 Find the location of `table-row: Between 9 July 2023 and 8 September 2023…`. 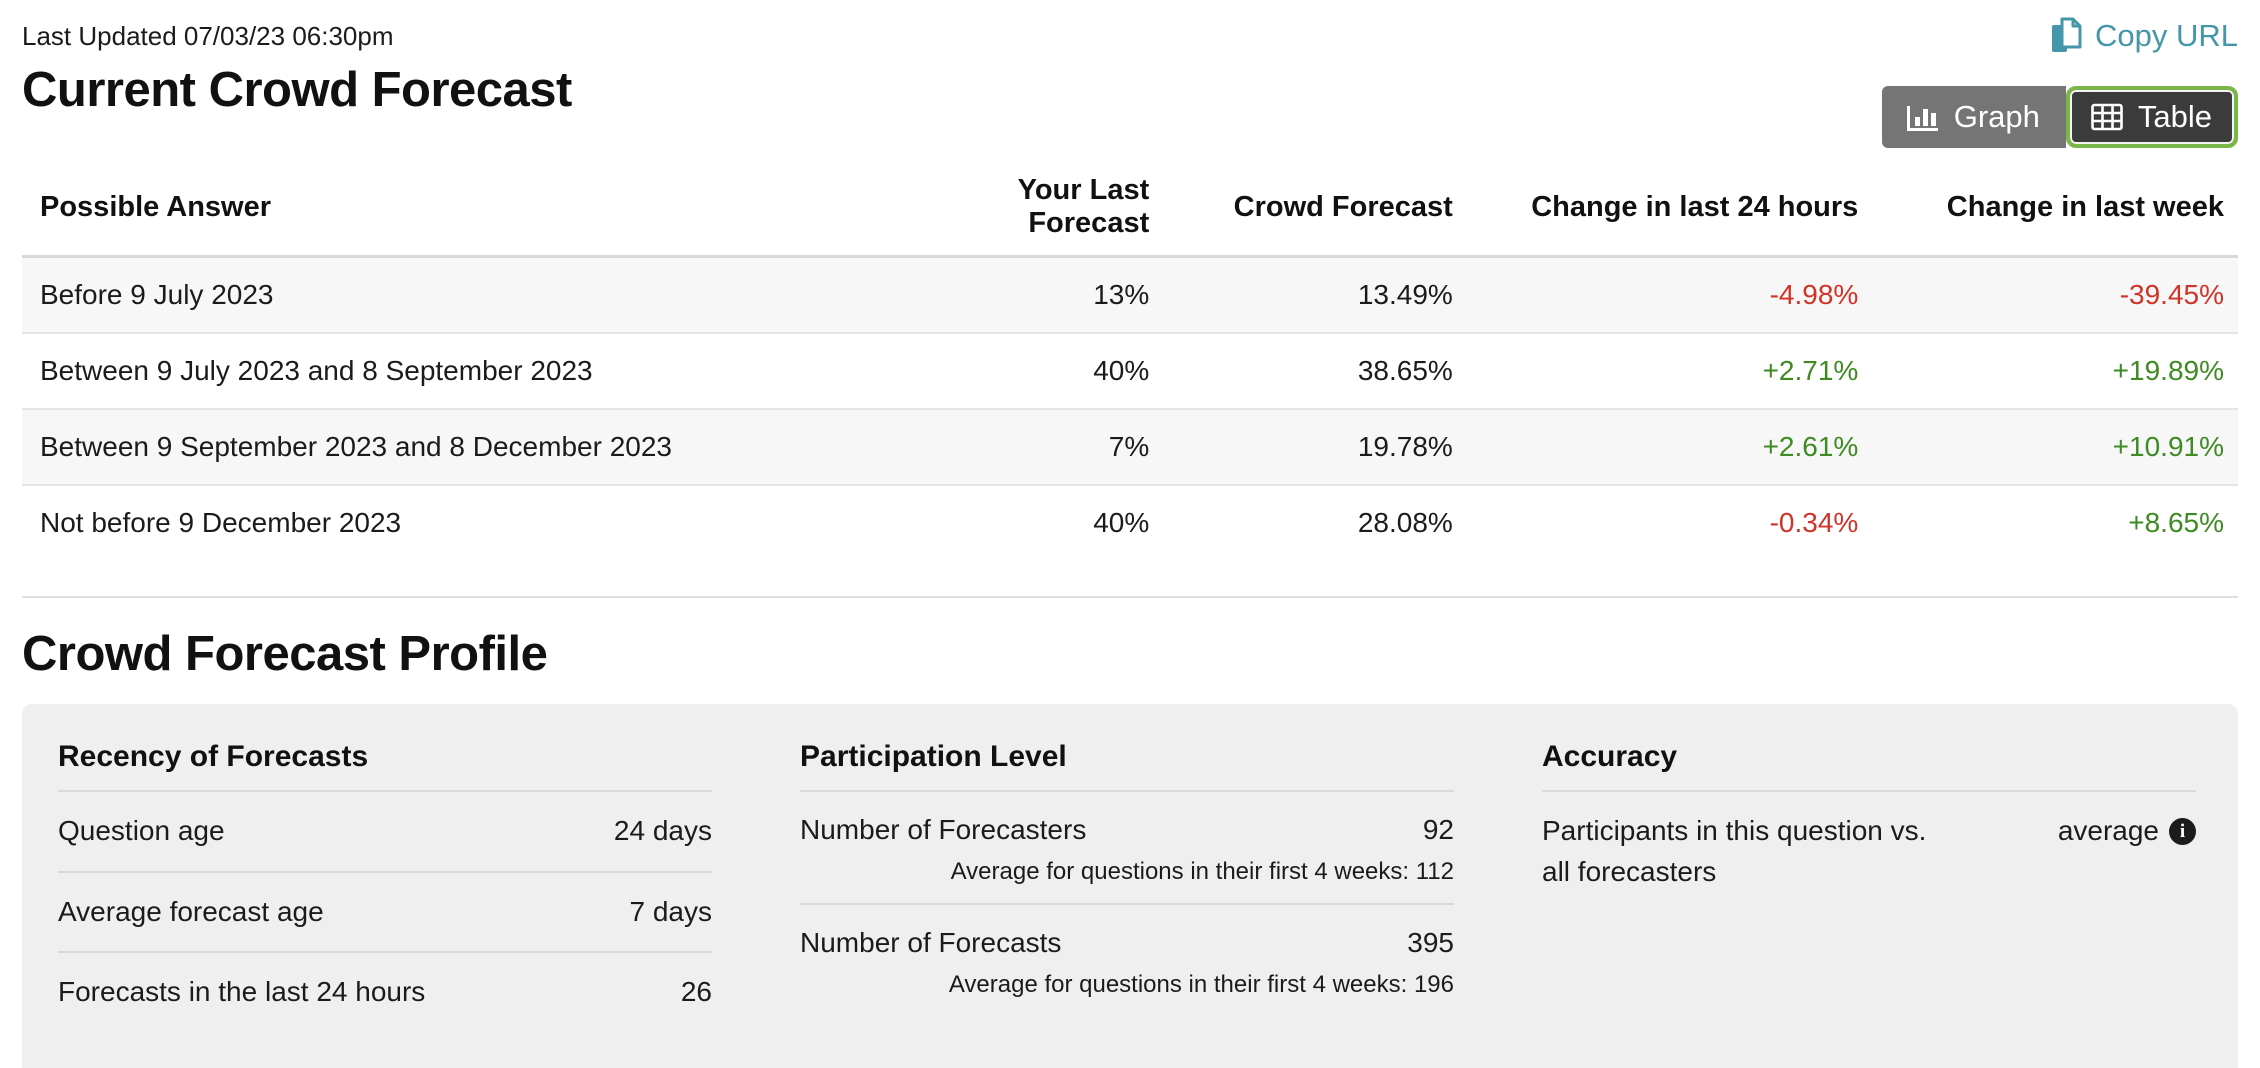

table-row: Between 9 July 2023 and 8 September 2023… is located at coordinates (1130, 370).